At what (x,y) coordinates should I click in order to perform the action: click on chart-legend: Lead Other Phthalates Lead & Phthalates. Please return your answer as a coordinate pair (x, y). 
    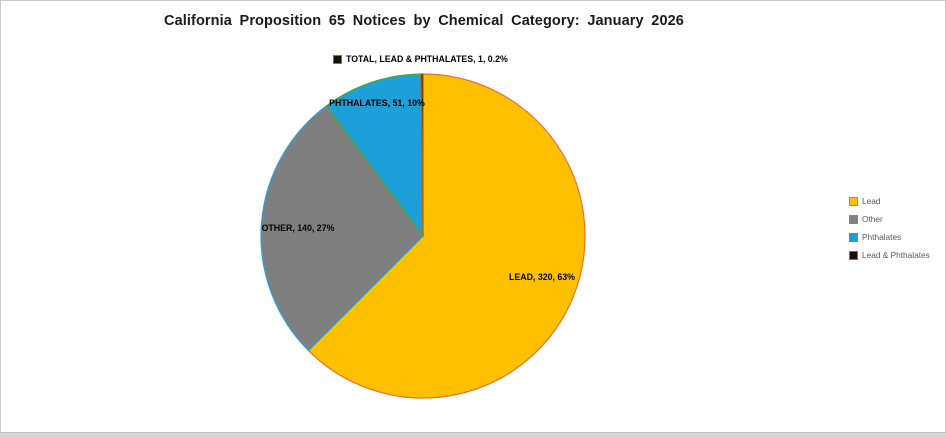
    Looking at the image, I should click on (889, 228).